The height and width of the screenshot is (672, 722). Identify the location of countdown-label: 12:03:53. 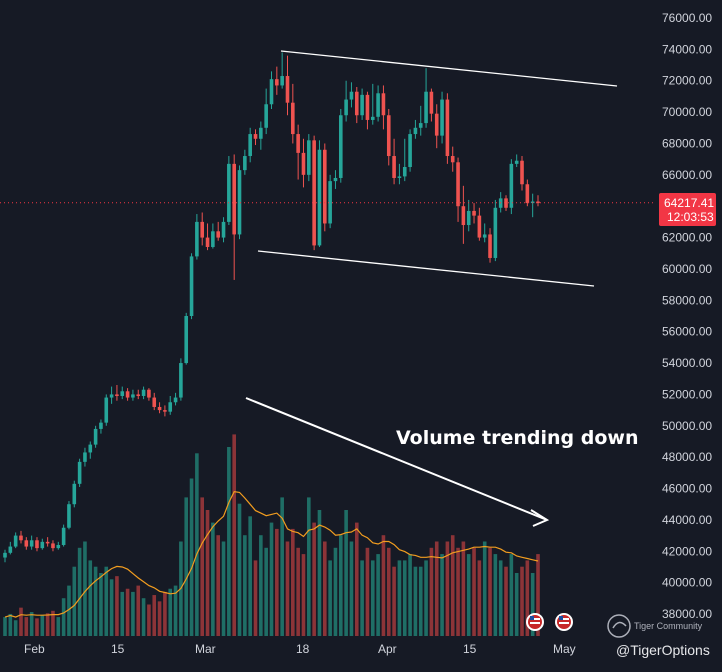
(690, 217).